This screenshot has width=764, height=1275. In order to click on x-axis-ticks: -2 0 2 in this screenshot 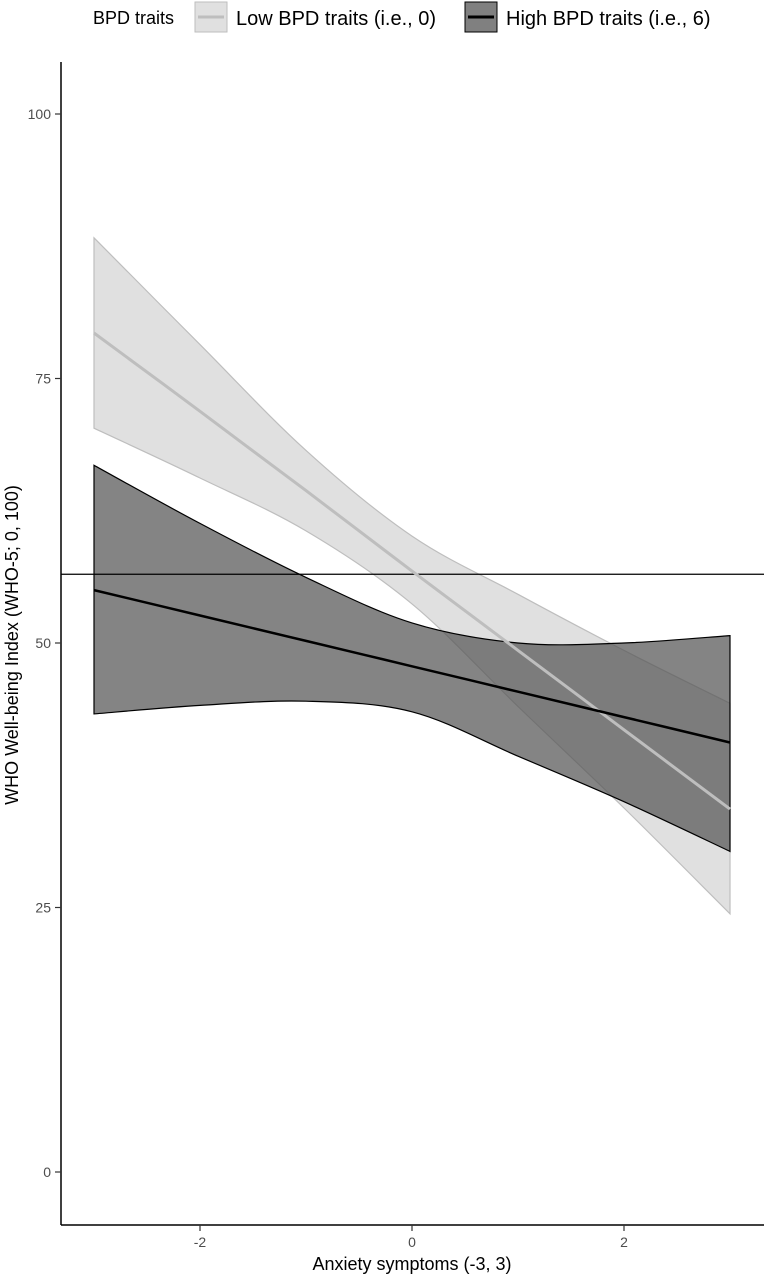, I will do `click(411, 1237)`.